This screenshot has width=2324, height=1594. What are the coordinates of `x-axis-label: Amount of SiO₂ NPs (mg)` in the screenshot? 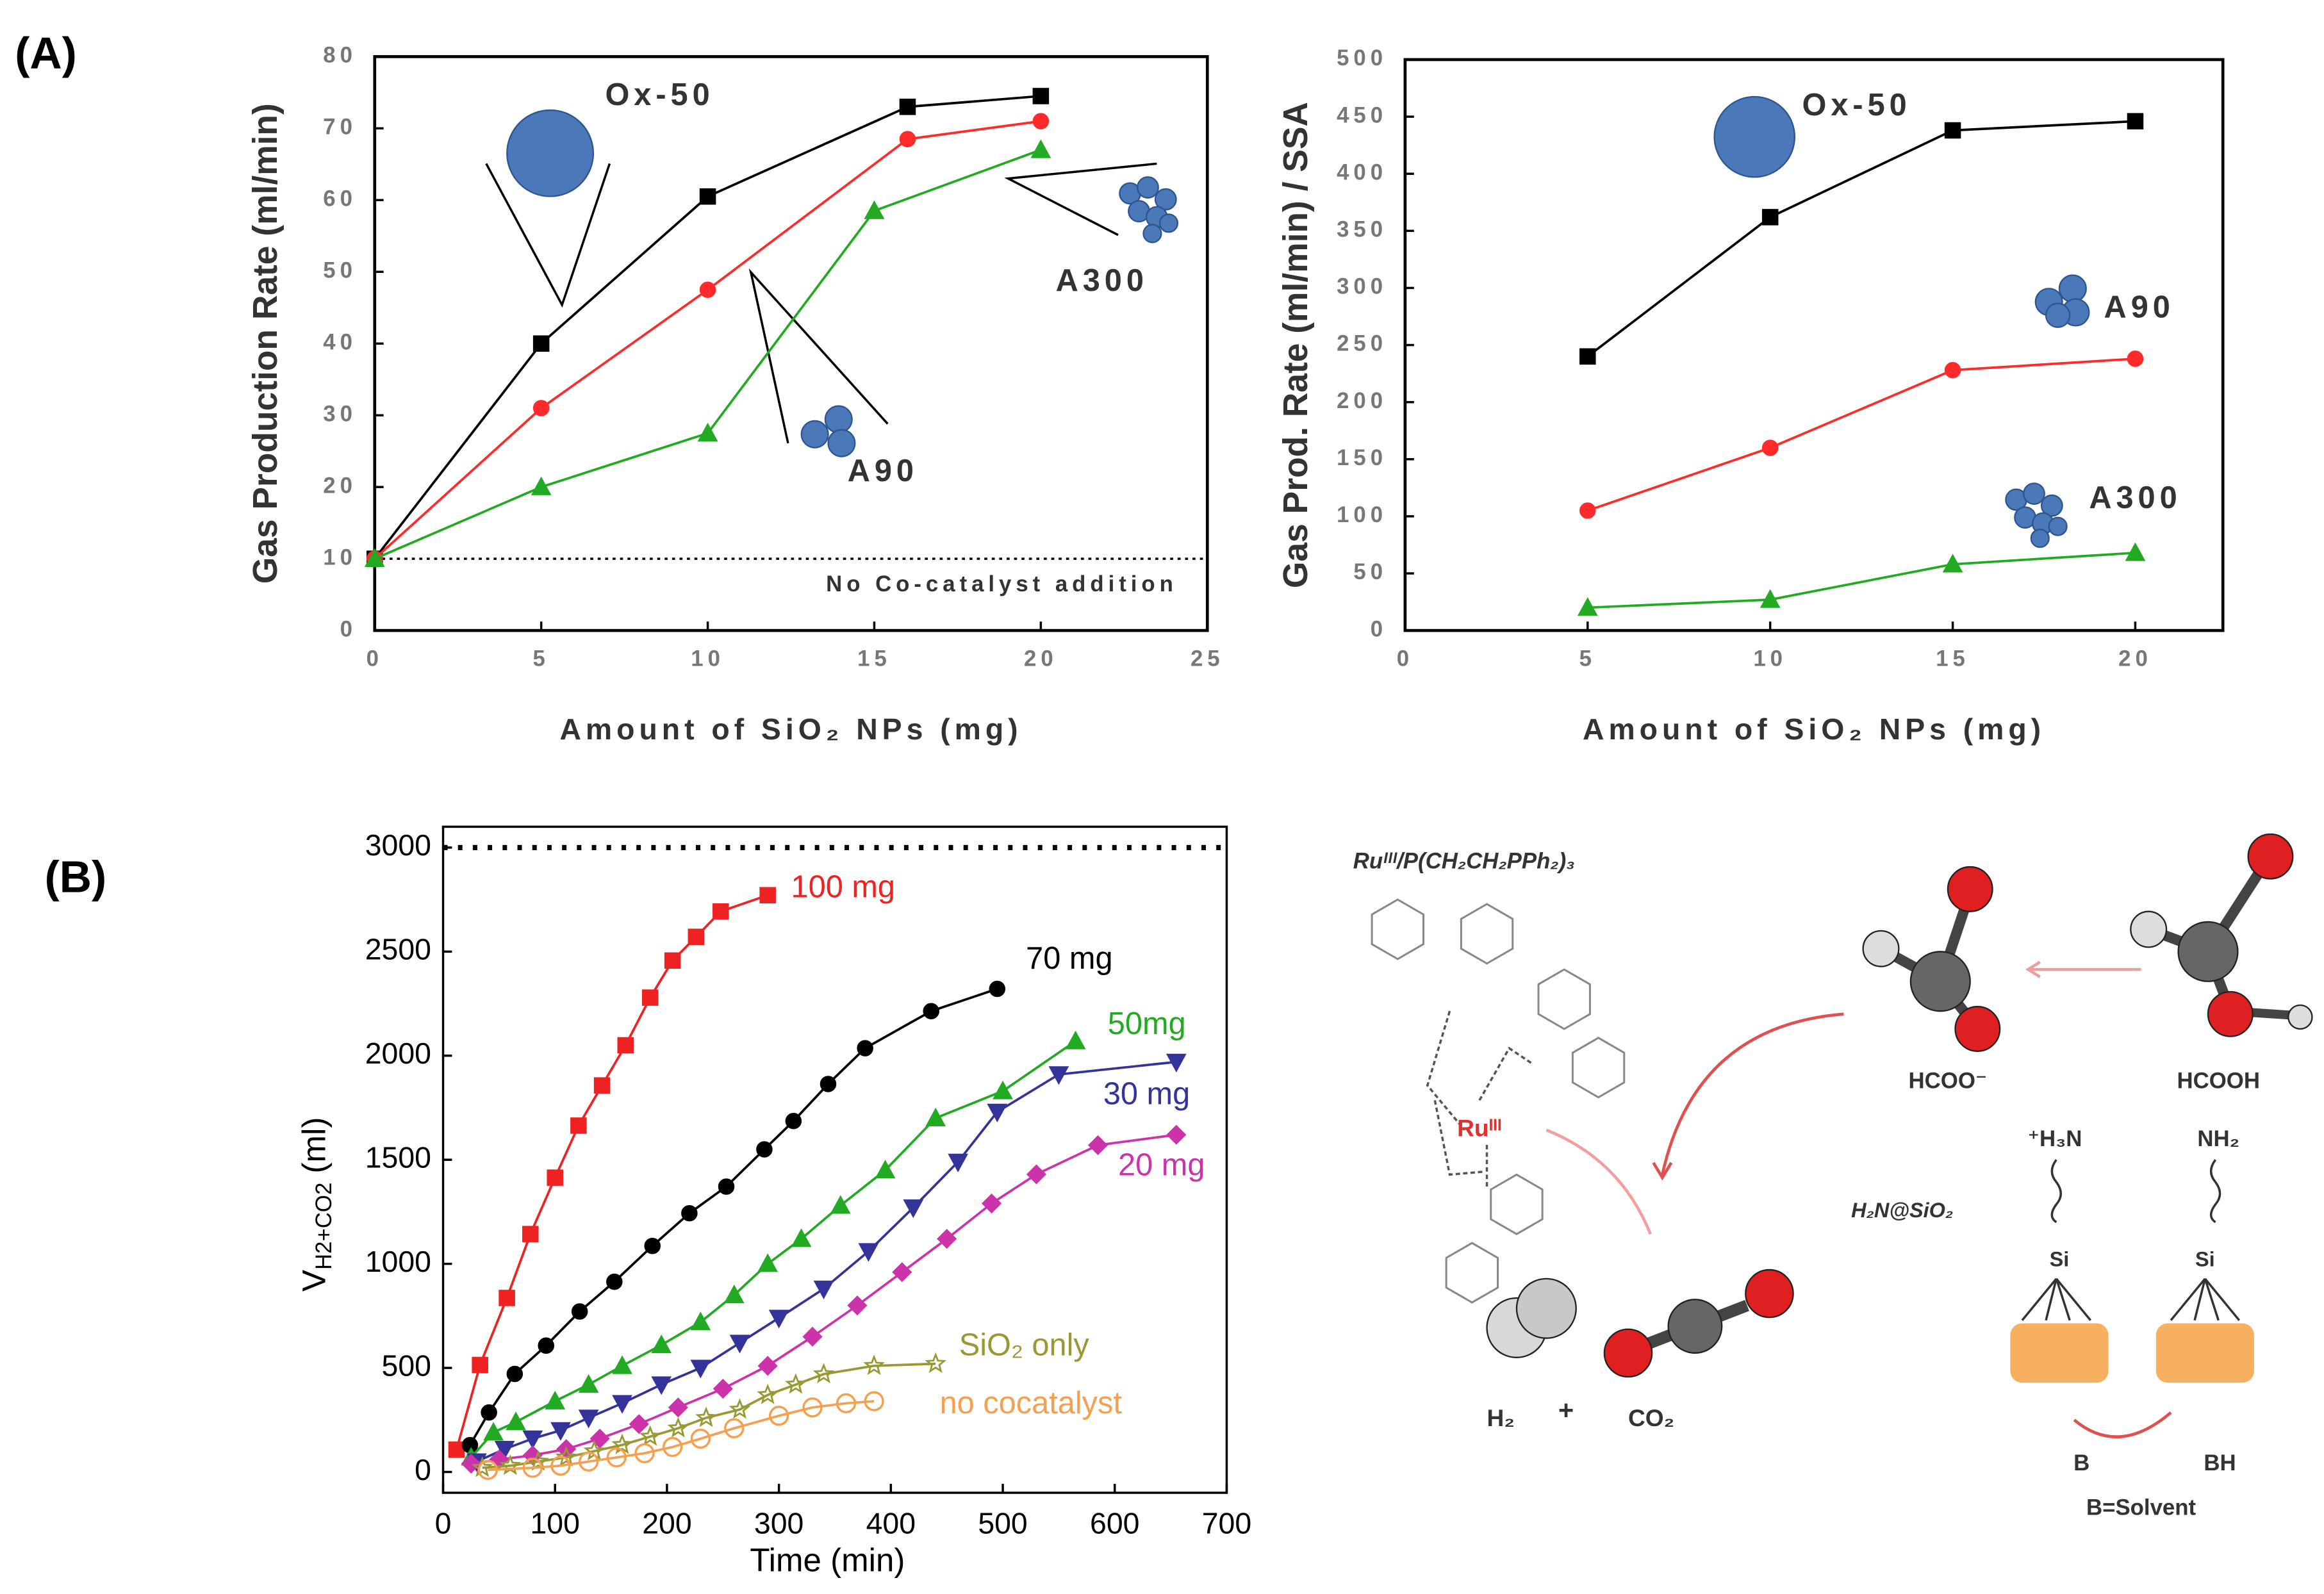 It's located at (1814, 729).